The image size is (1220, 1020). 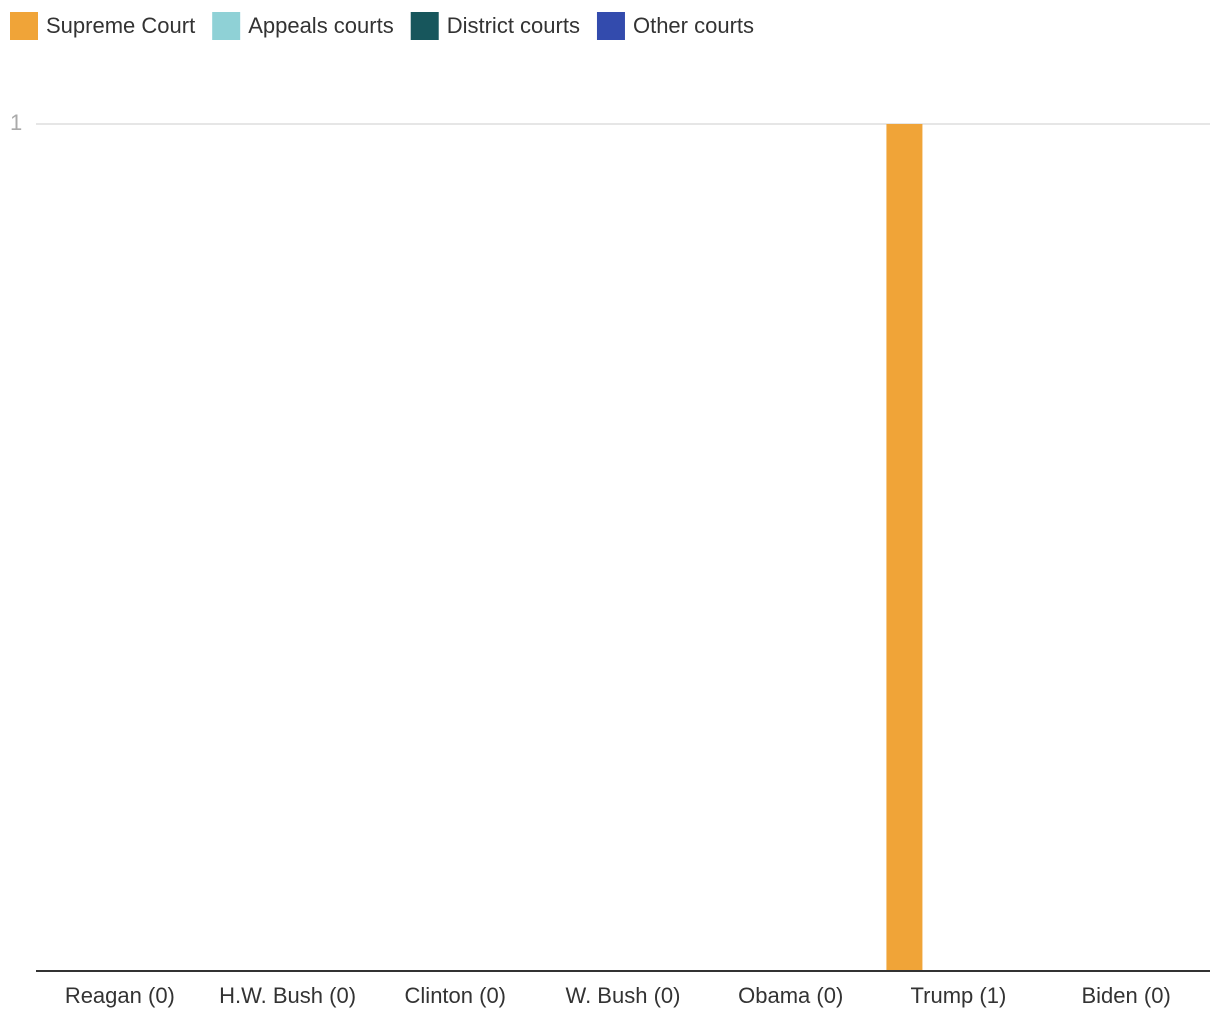 What do you see at coordinates (904, 547) in the screenshot?
I see `bar` at bounding box center [904, 547].